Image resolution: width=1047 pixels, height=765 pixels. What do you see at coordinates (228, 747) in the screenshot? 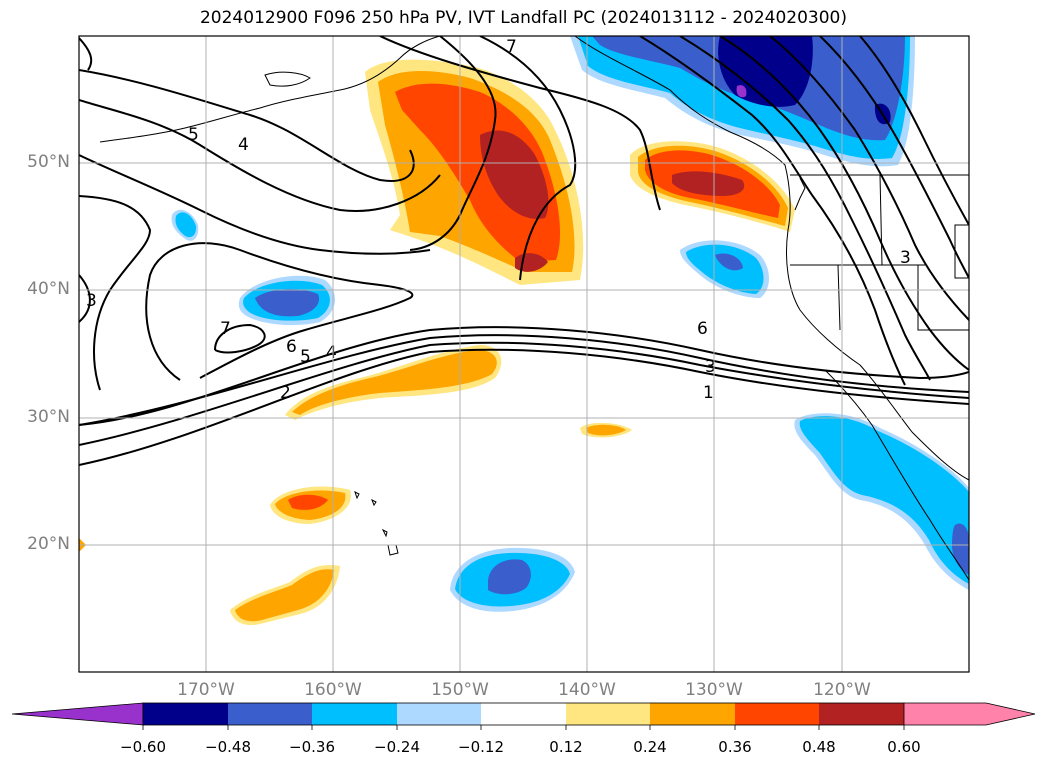
I see `colorbar-tick-label: −0.48` at bounding box center [228, 747].